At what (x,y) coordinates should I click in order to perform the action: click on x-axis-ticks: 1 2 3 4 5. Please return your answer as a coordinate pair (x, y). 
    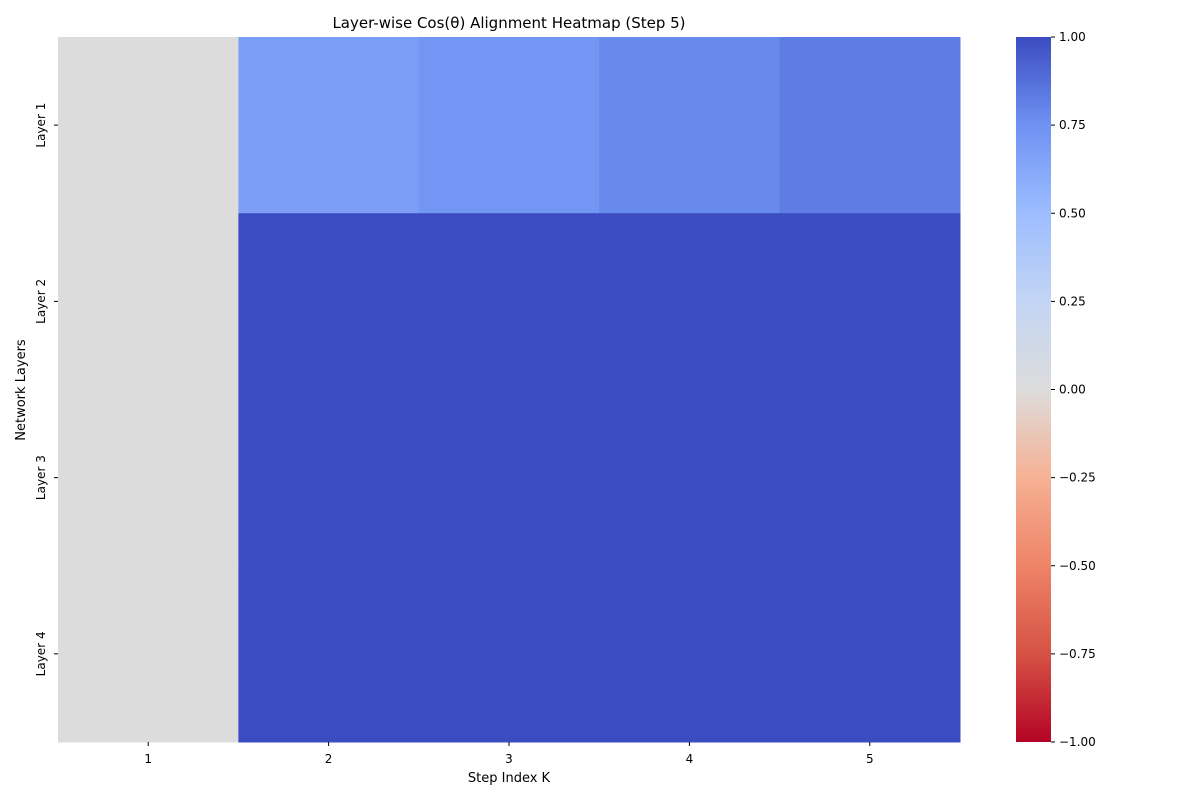
    Looking at the image, I should click on (509, 754).